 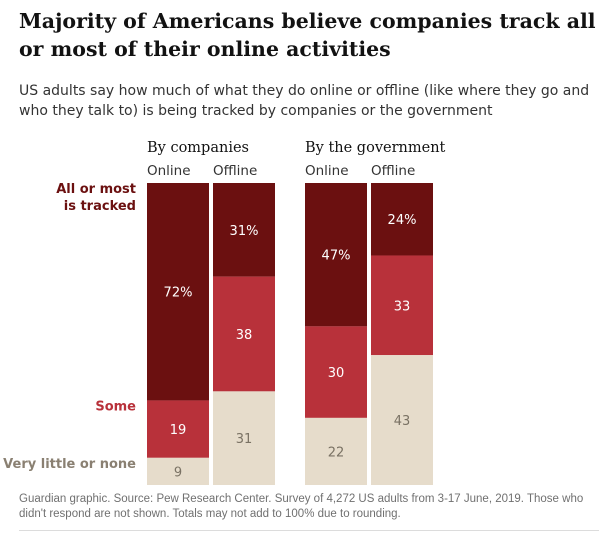 I want to click on data-label: 22, so click(x=336, y=452).